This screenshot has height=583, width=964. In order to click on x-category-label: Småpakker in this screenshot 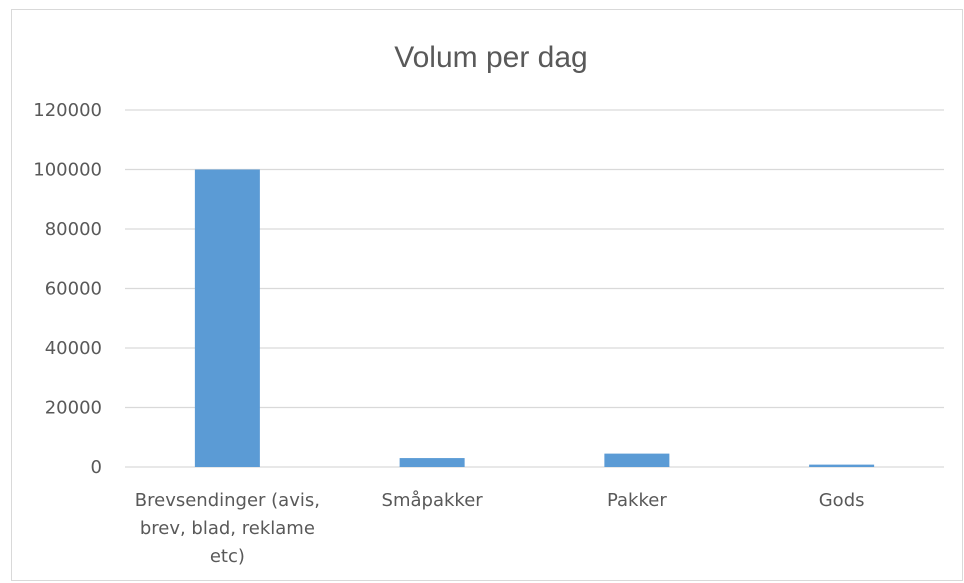, I will do `click(433, 500)`.